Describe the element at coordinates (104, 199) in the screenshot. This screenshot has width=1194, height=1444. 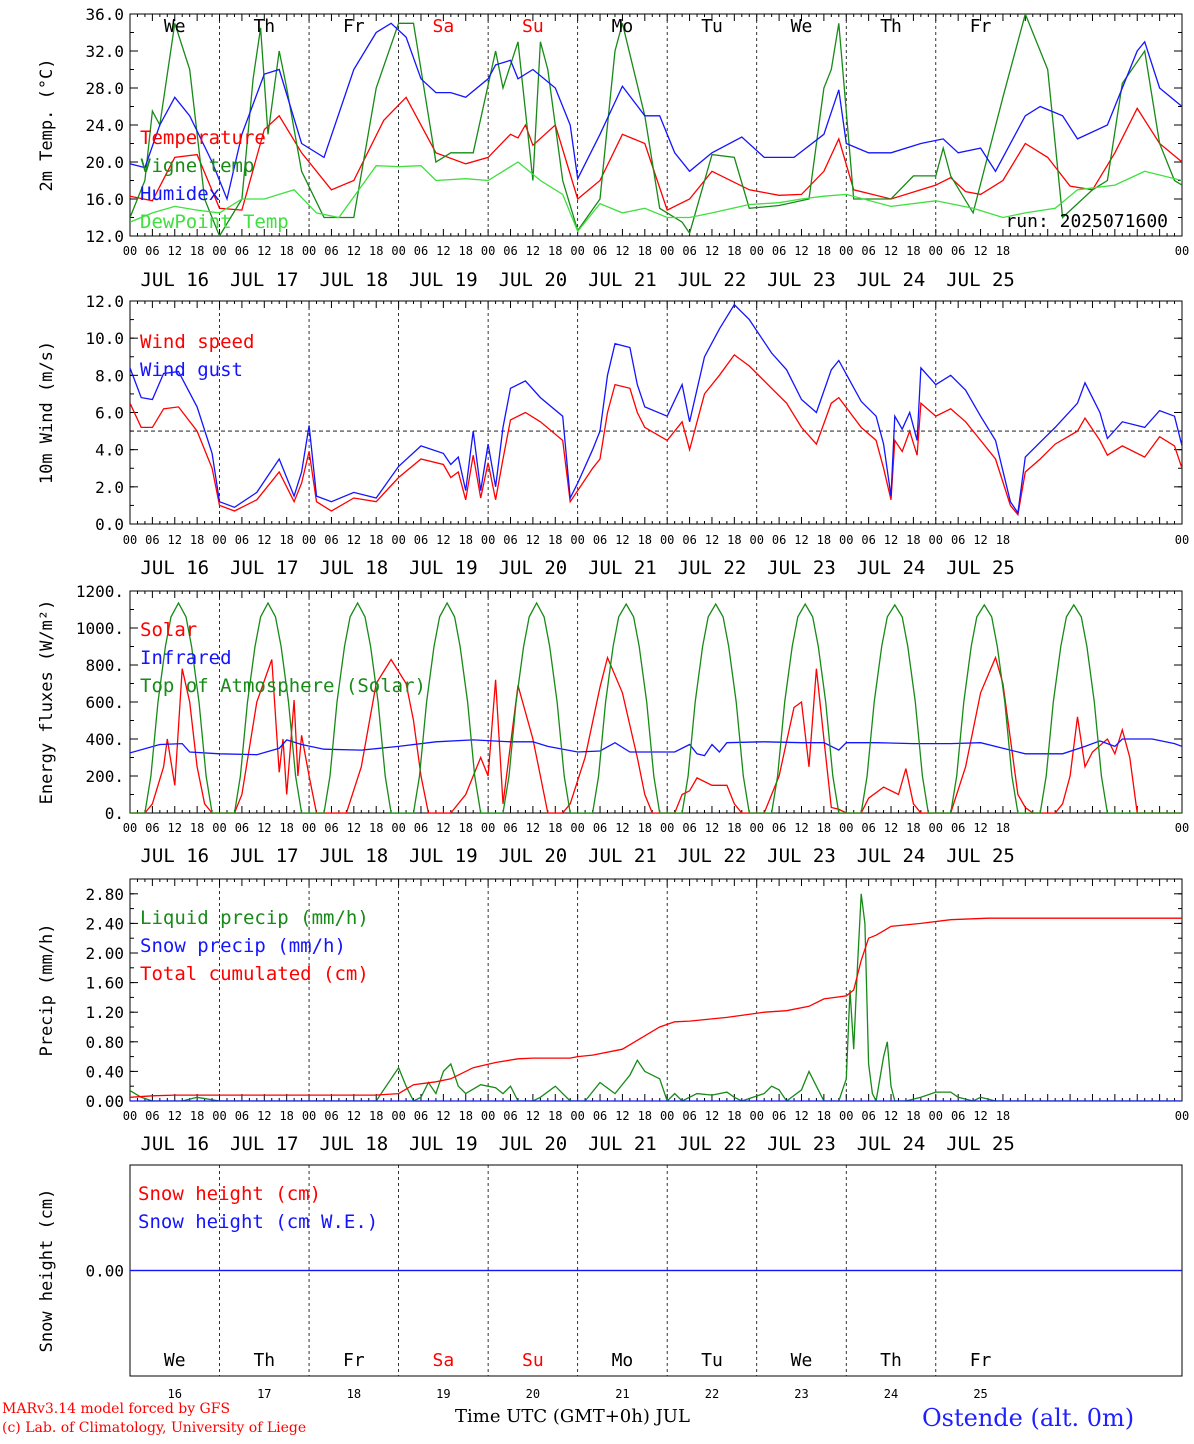
I see `y-tick-label: 16.0` at that location.